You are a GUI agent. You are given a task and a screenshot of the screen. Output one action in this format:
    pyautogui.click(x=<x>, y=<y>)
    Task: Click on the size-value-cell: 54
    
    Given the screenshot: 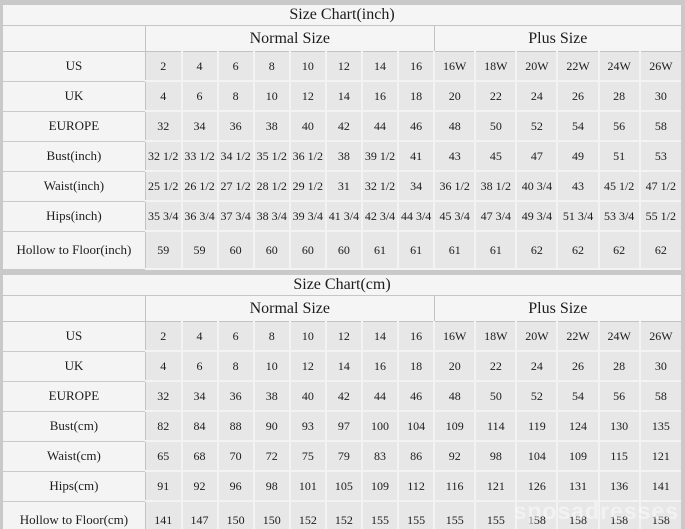 What is the action you would take?
    pyautogui.click(x=578, y=396)
    